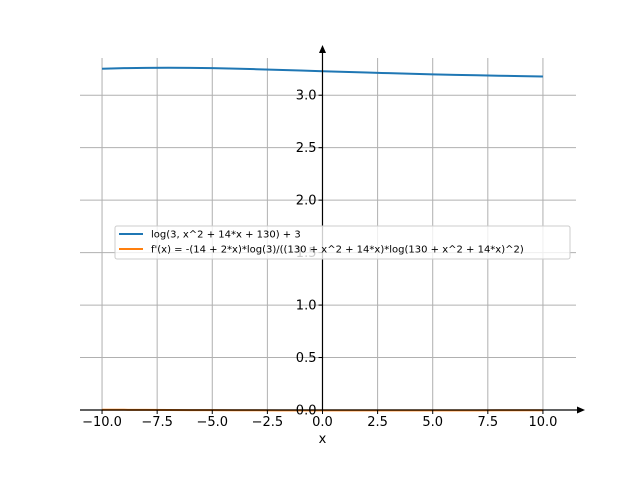  Describe the element at coordinates (306, 148) in the screenshot. I see `y-tick-label-5: 2.5` at that location.